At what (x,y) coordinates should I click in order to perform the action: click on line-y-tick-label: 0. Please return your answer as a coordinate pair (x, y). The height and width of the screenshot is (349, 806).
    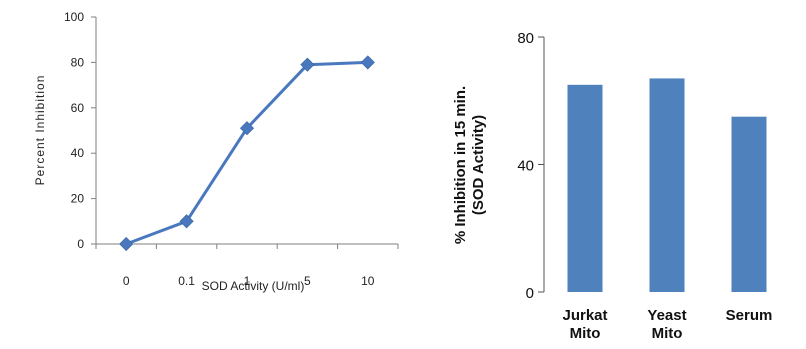
    Looking at the image, I should click on (80, 244).